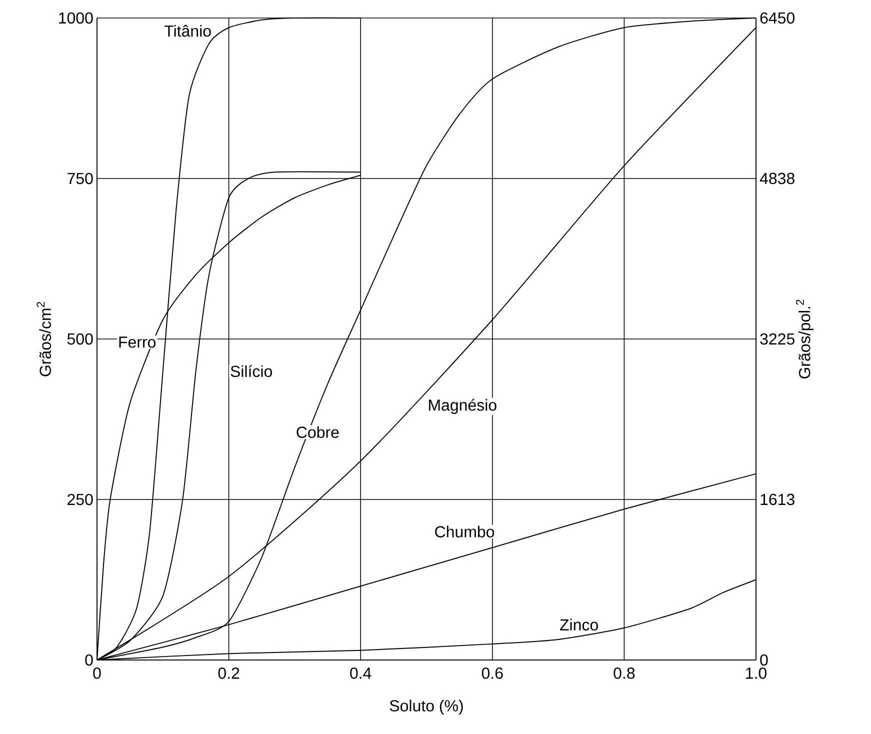 The width and height of the screenshot is (871, 734). I want to click on series-label: Titânio, so click(187, 30).